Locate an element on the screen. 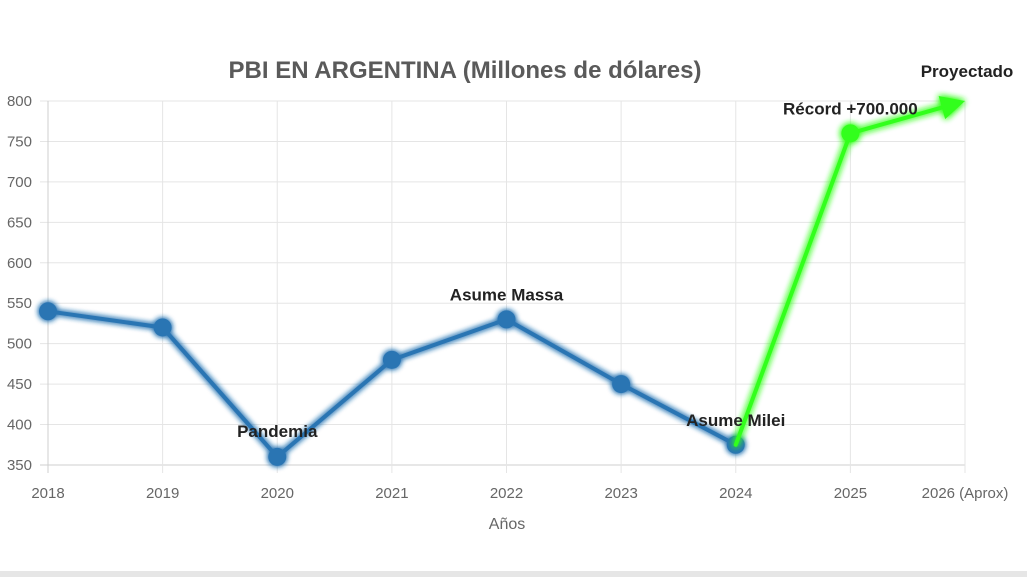 This screenshot has width=1027, height=582. x-tick-label: 2025 is located at coordinates (850, 493).